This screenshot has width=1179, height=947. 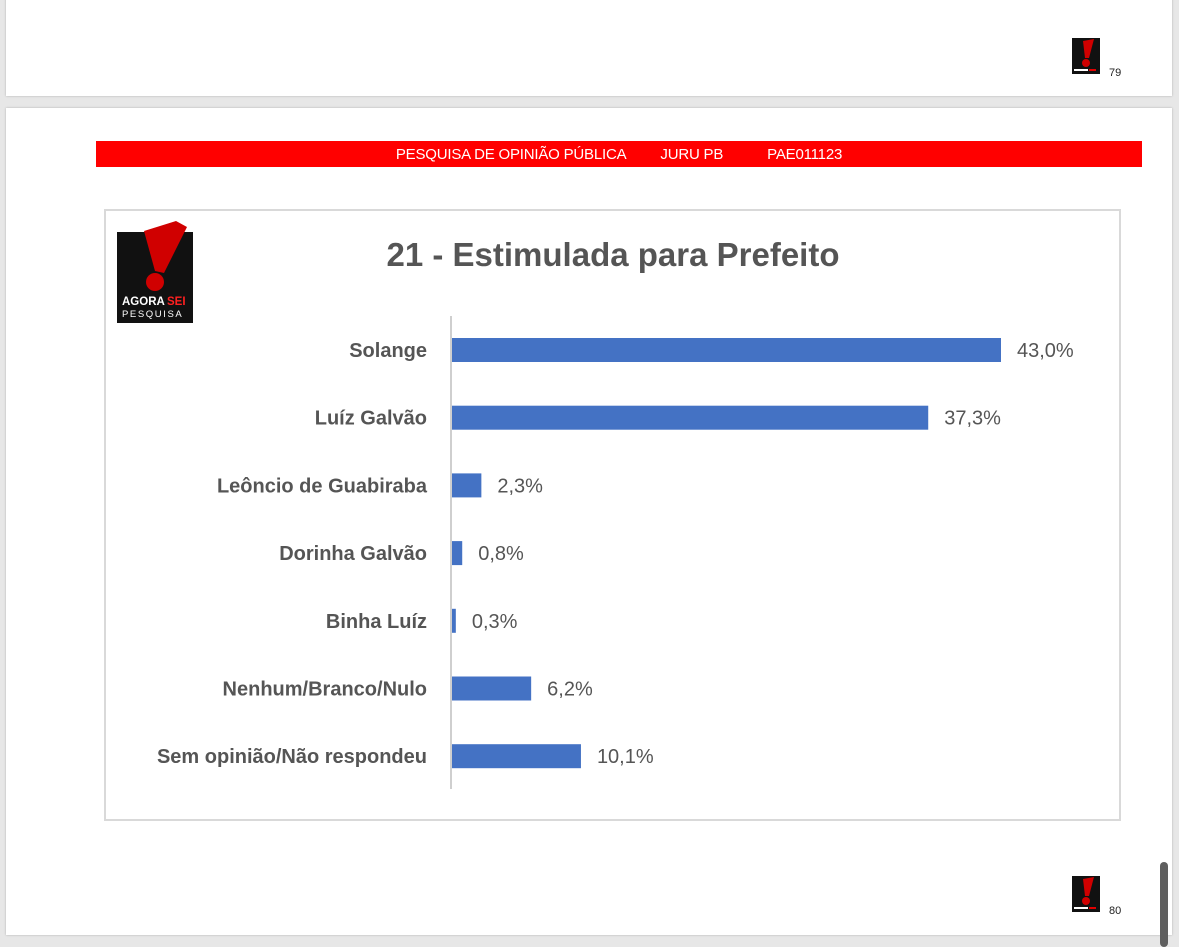 What do you see at coordinates (165, 247) in the screenshot?
I see `exclamation-icon` at bounding box center [165, 247].